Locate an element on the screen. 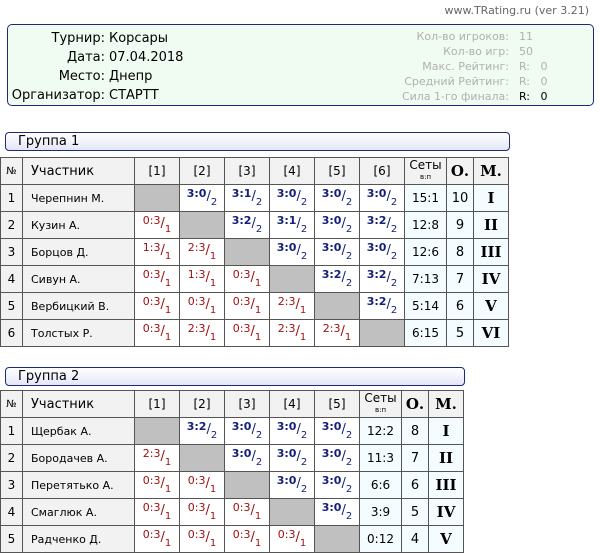 The width and height of the screenshot is (600, 553). sets-ratio: 11:3 is located at coordinates (380, 458).